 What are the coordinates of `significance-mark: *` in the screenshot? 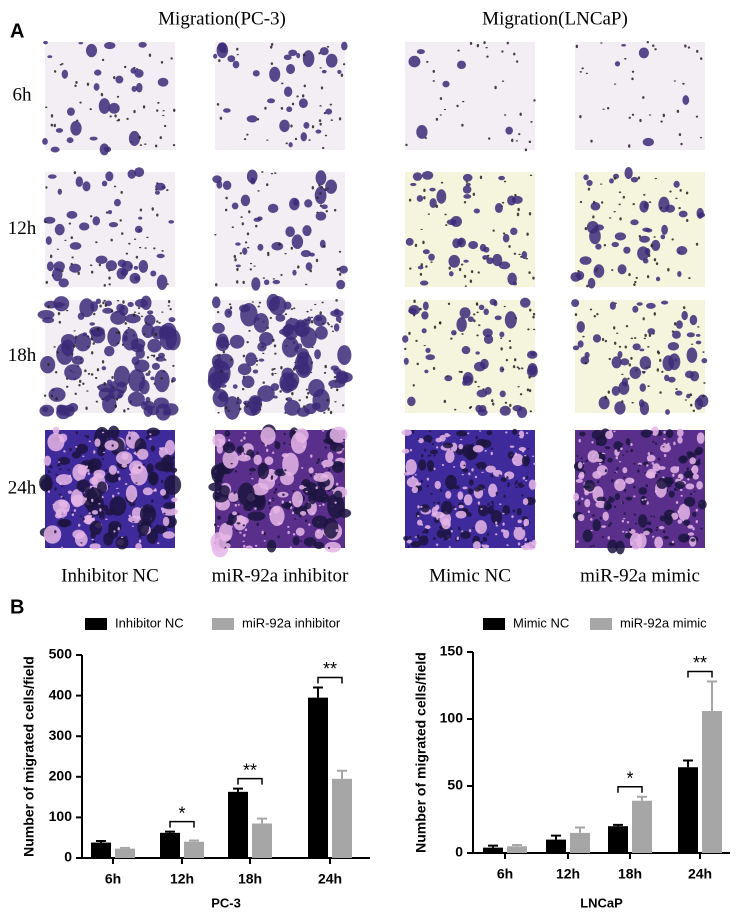 It's located at (629, 778).